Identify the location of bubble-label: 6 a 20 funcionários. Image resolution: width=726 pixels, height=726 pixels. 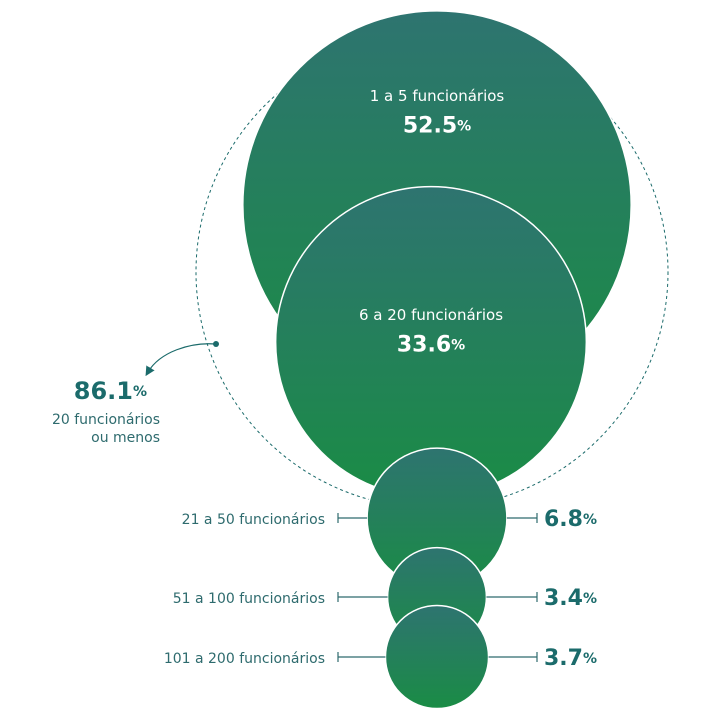
(431, 315).